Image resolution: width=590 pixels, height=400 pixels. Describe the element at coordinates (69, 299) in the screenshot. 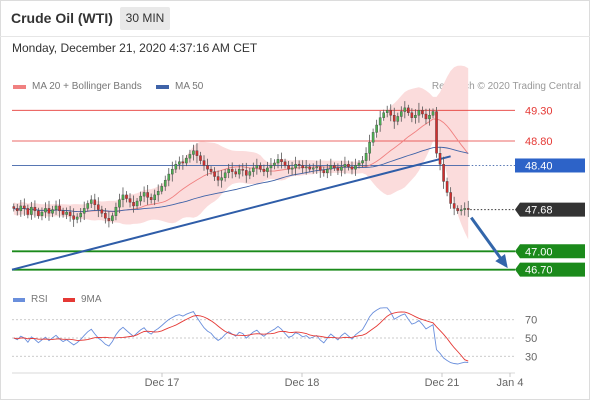

I see `rsi-ma-swatch` at that location.